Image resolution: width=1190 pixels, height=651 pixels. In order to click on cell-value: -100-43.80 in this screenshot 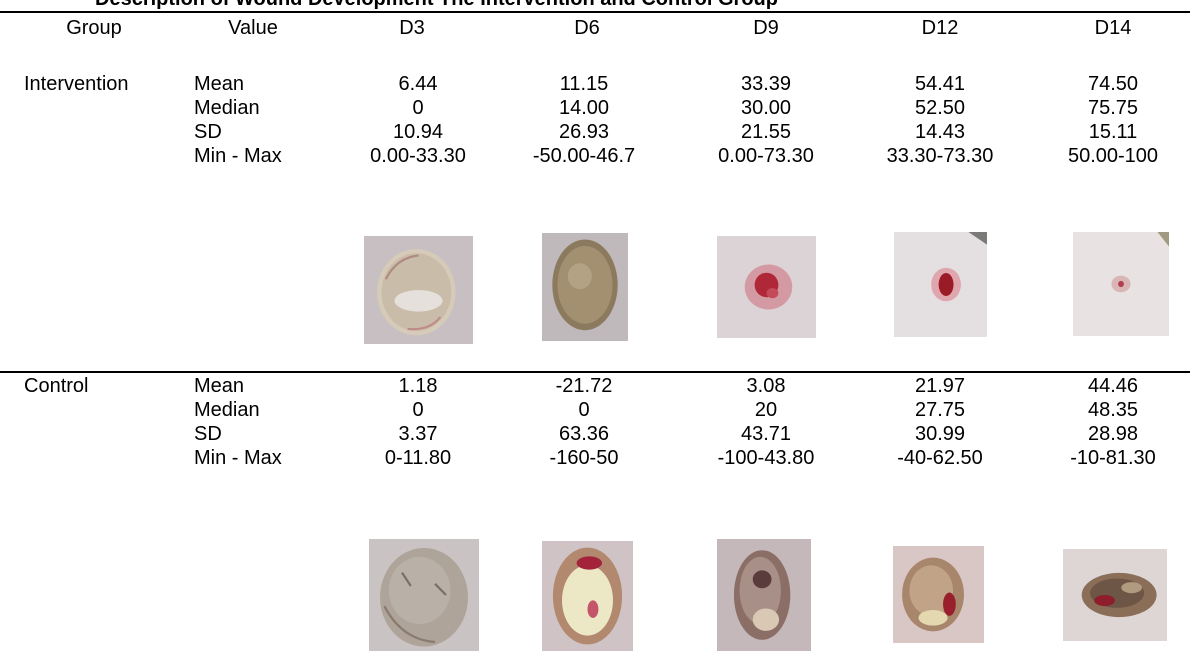, I will do `click(766, 458)`.